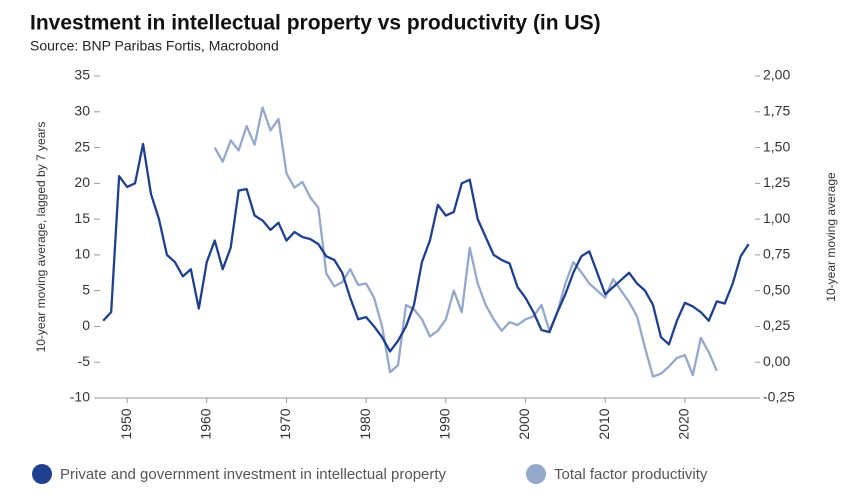 The height and width of the screenshot is (497, 850). What do you see at coordinates (684, 423) in the screenshot?
I see `x-tick-label: 2020` at bounding box center [684, 423].